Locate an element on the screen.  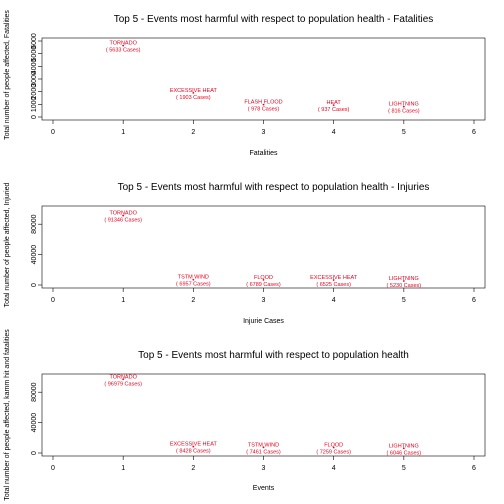
point-cases-label: ( 7259 Cases) is located at coordinates (333, 452).